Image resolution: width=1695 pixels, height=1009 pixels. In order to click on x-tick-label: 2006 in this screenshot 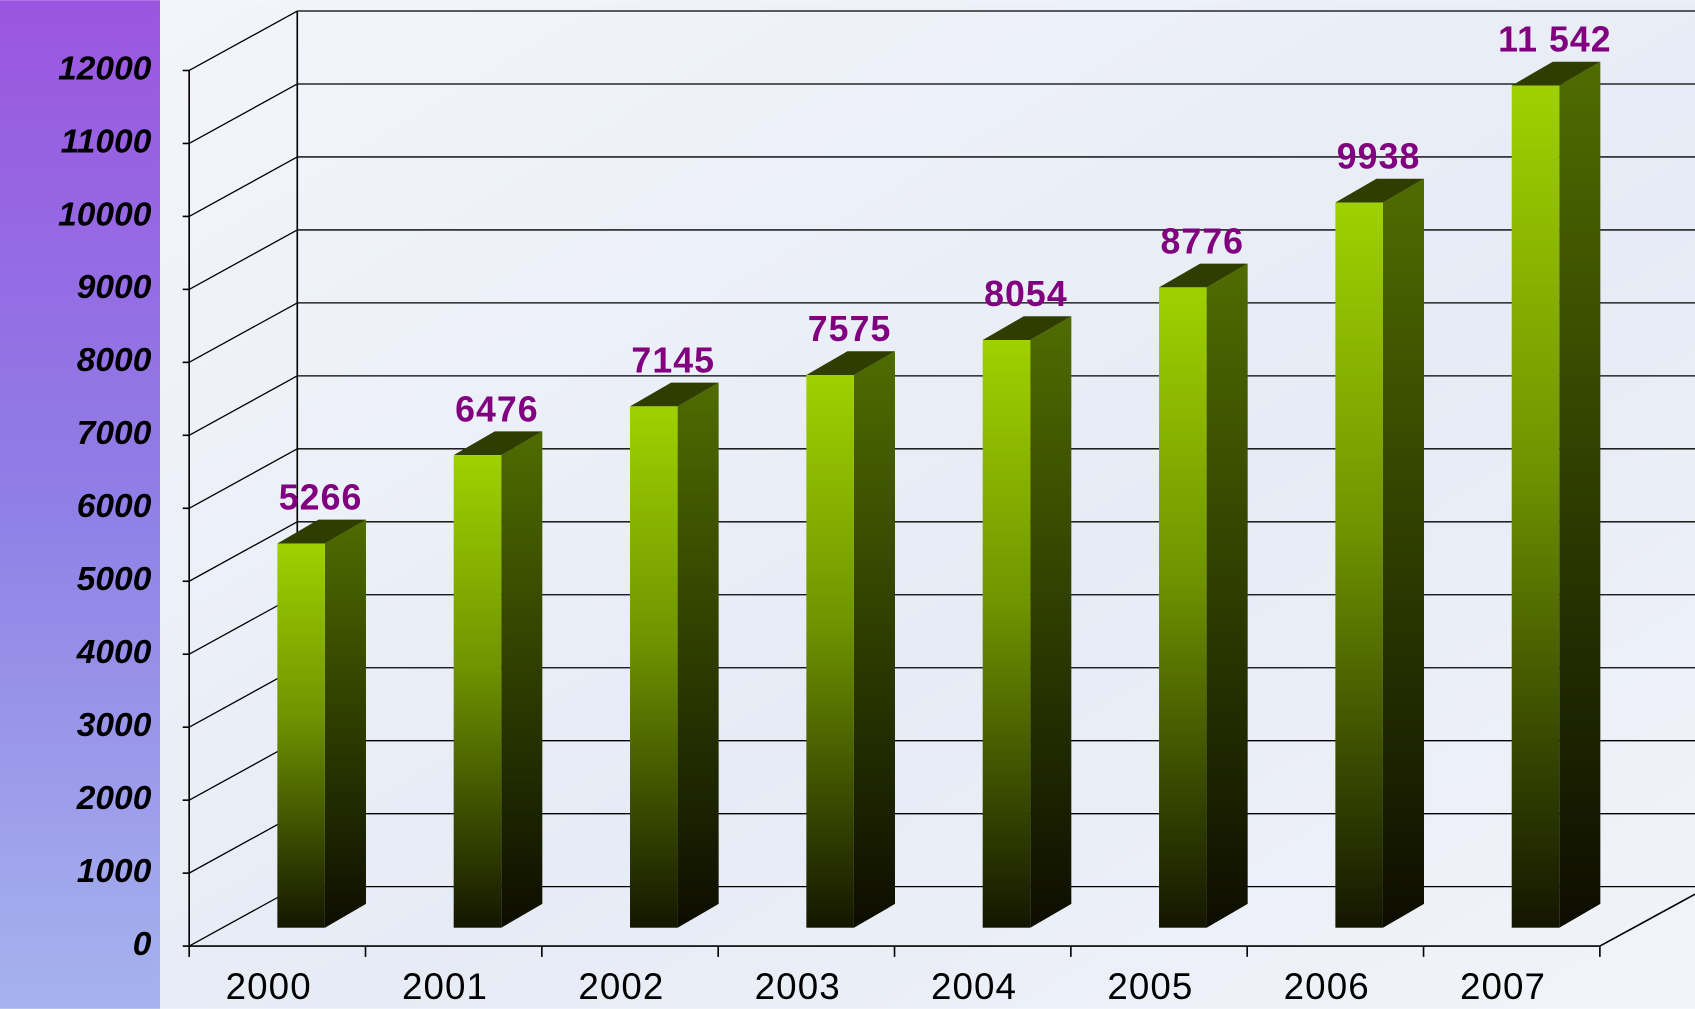, I will do `click(1327, 986)`.